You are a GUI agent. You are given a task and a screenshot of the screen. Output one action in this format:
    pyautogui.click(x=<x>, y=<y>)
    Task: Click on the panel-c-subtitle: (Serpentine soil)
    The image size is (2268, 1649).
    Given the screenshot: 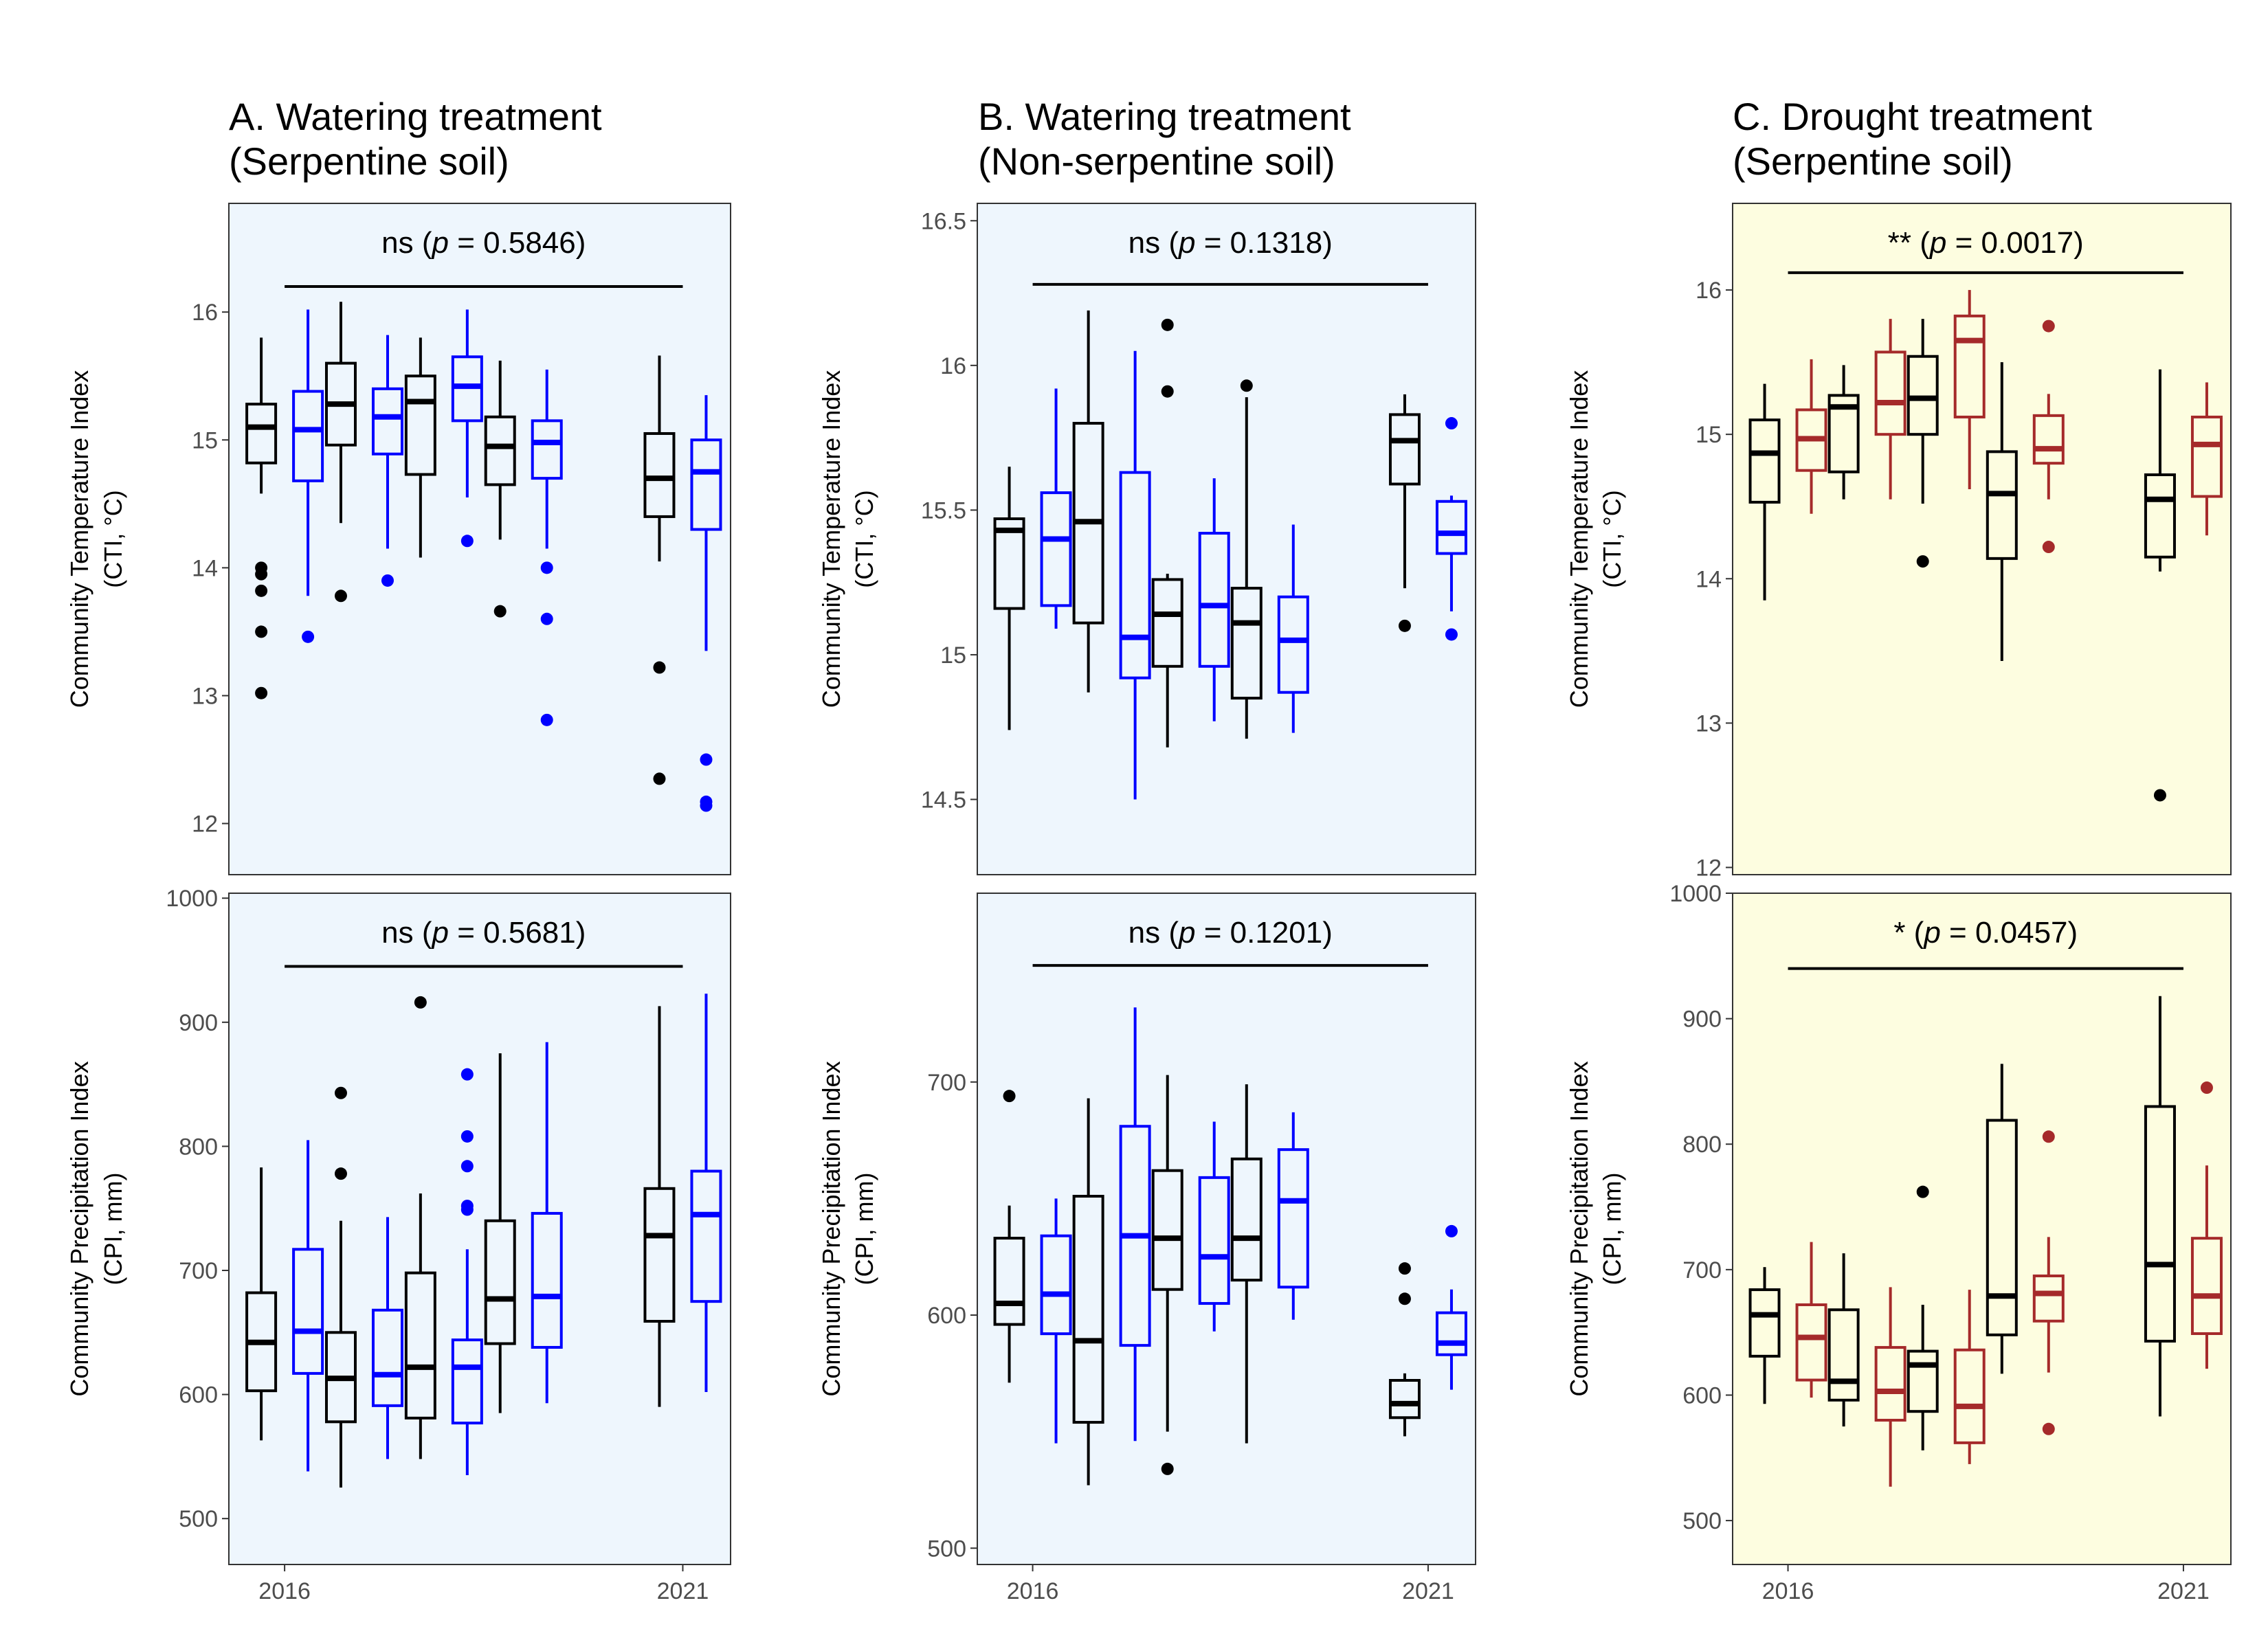 What is the action you would take?
    pyautogui.click(x=1873, y=161)
    